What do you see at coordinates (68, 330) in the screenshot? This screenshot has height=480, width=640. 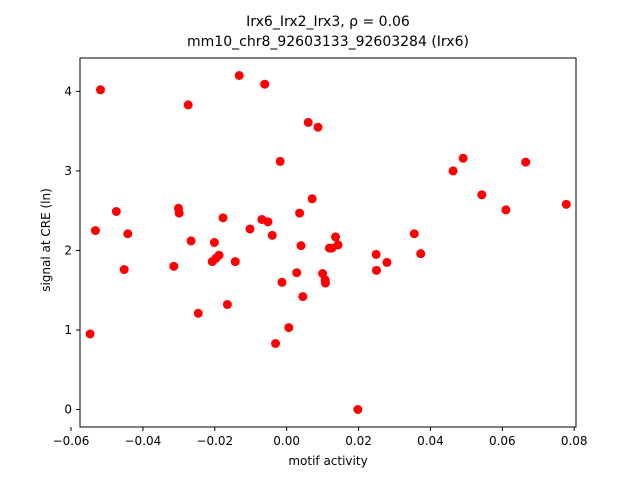 I see `y-tick-label: 1` at bounding box center [68, 330].